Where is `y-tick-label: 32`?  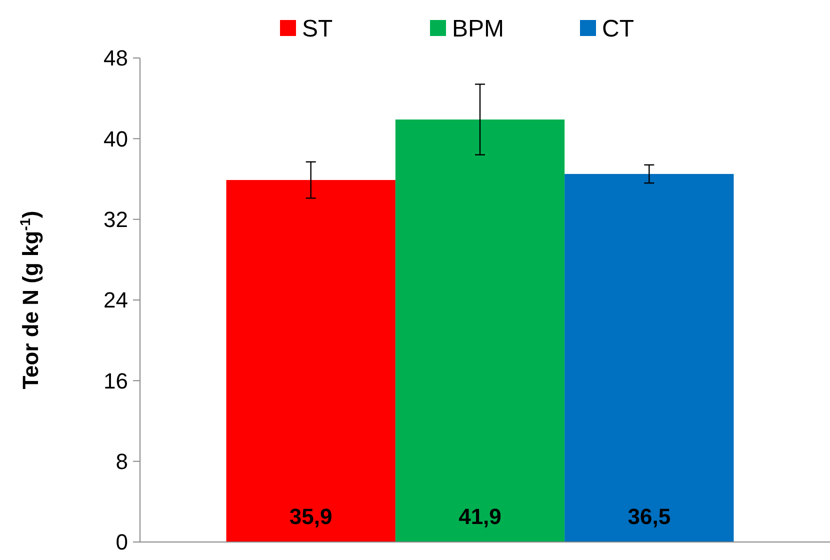
y-tick-label: 32 is located at coordinates (116, 219).